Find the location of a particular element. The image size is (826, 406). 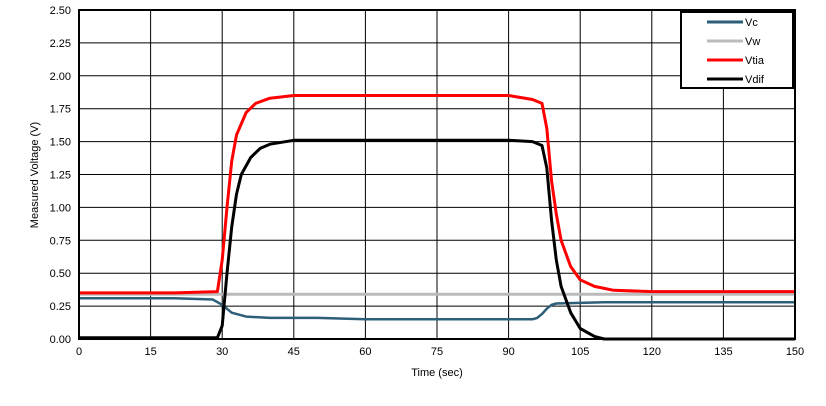

y-tick-label: 0.75 is located at coordinates (60, 241).